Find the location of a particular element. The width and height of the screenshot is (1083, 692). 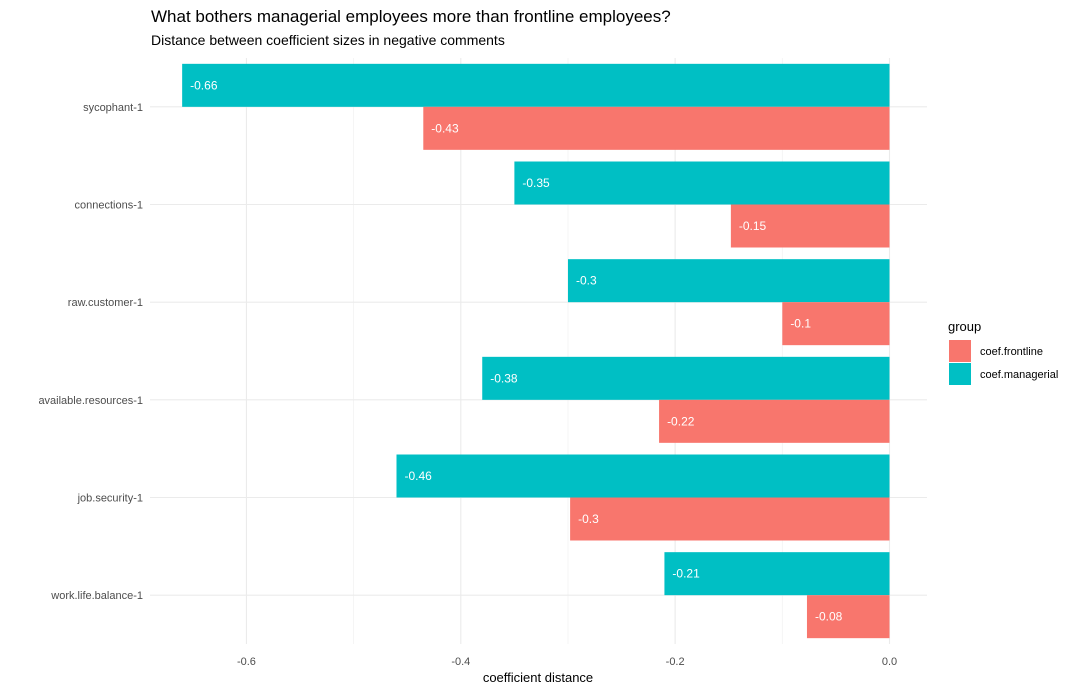

x-axis-tick-labels: -0.6 -0.4 -0.2 0.0 is located at coordinates (567, 662).